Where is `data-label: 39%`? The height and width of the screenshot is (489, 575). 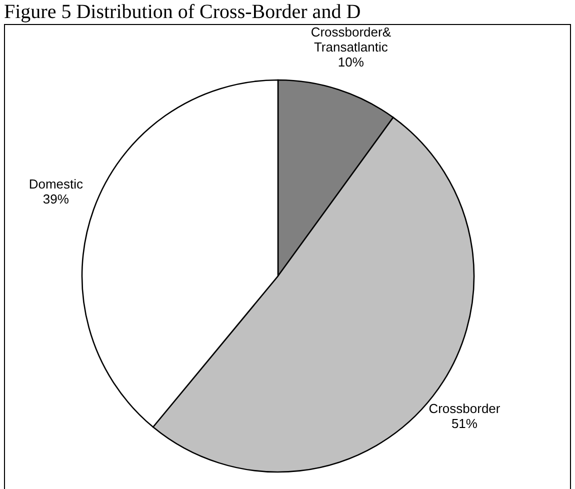
data-label: 39% is located at coordinates (56, 199).